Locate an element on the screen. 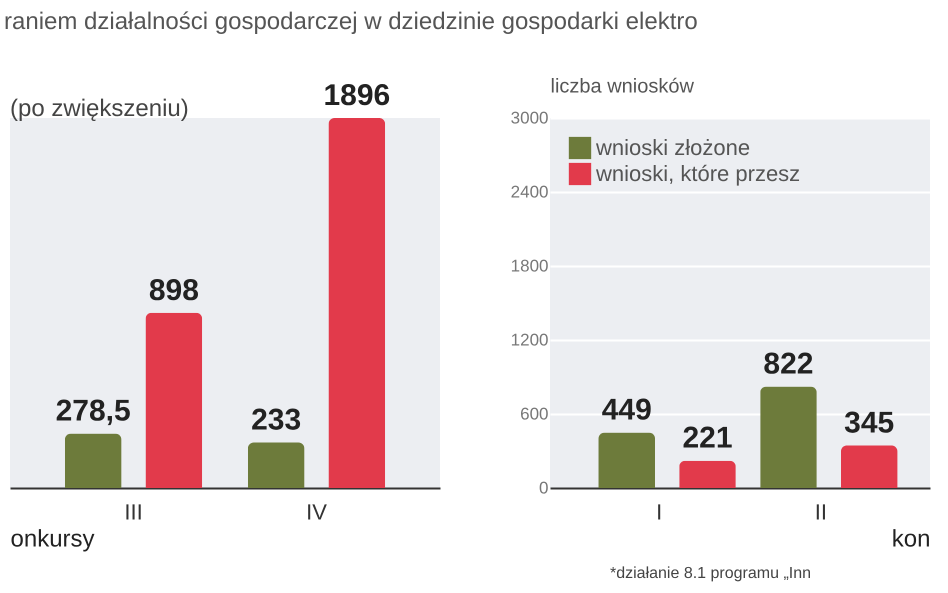 The image size is (948, 593). data-label: 233 is located at coordinates (276, 420).